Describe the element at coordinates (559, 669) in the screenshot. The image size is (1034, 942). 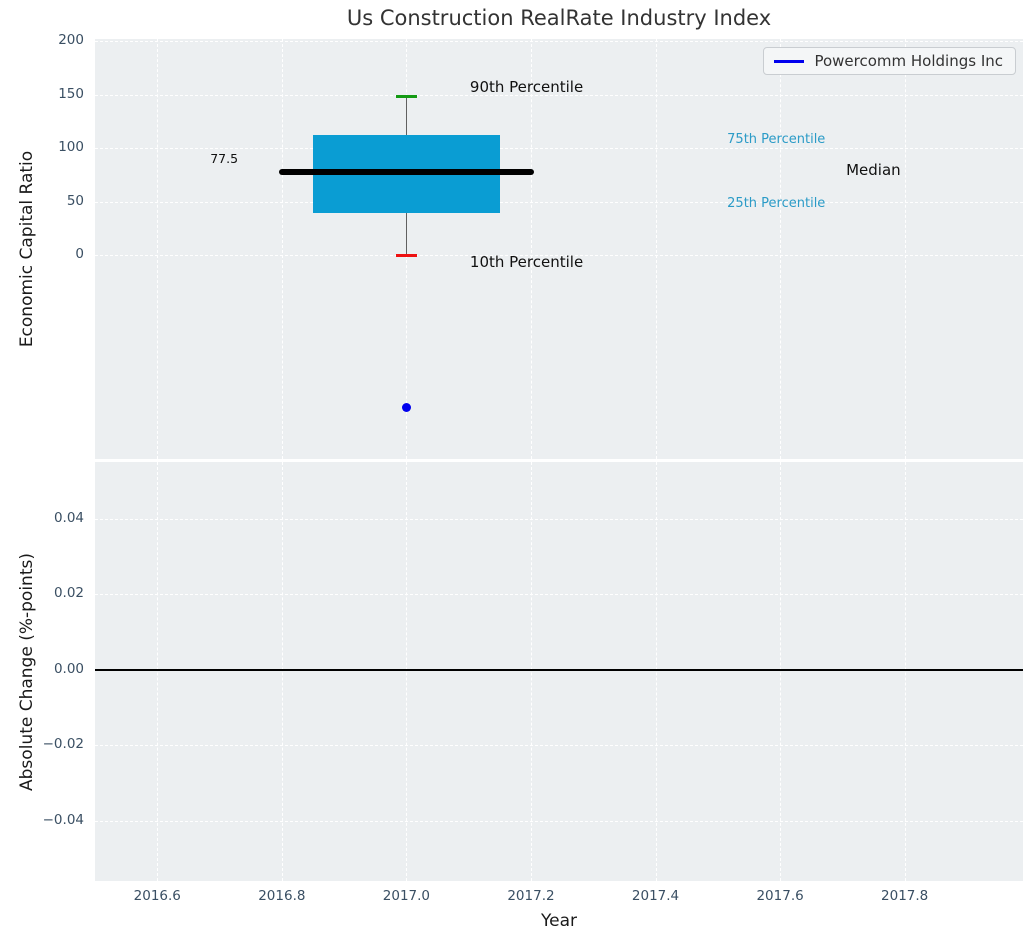
I see `zero-line` at that location.